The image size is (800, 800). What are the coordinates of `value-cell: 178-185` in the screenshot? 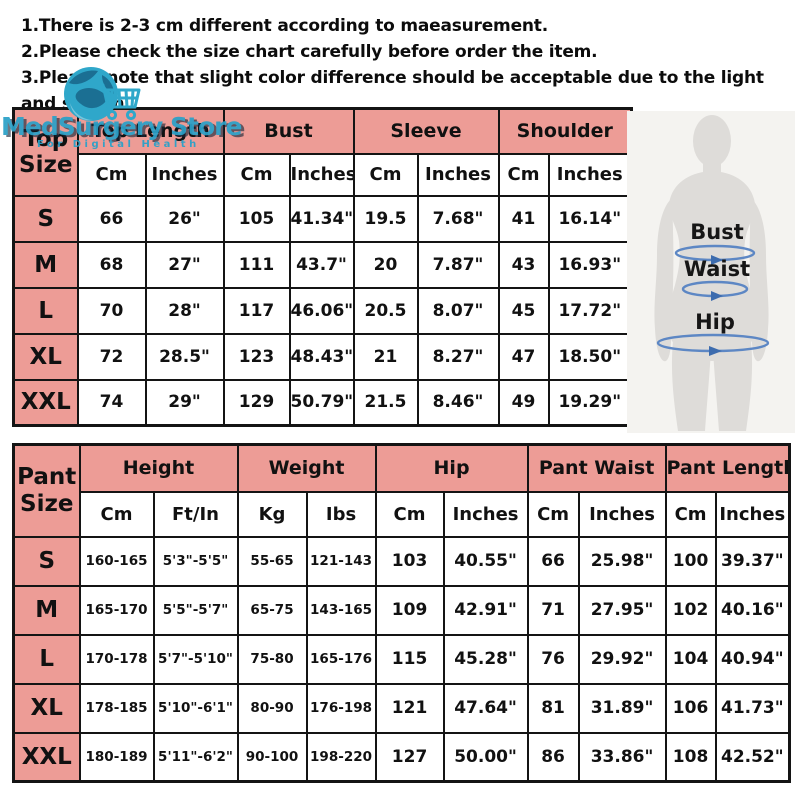 It's located at (116, 708).